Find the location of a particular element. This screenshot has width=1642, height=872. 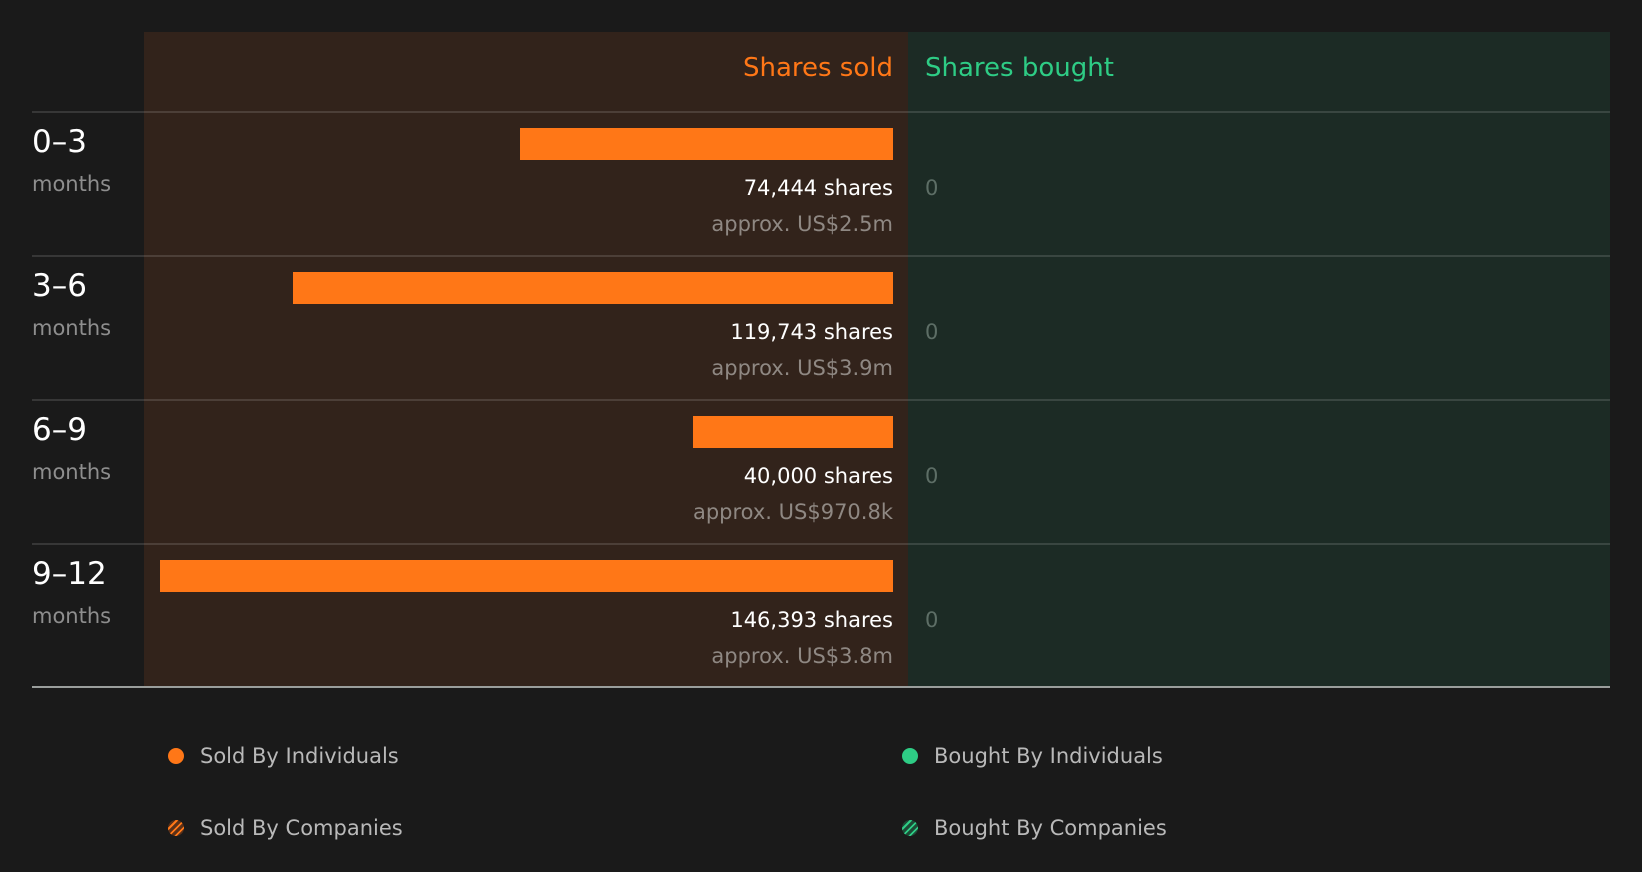

legend-sold-by-companies: Sold By Companies is located at coordinates (285, 828).